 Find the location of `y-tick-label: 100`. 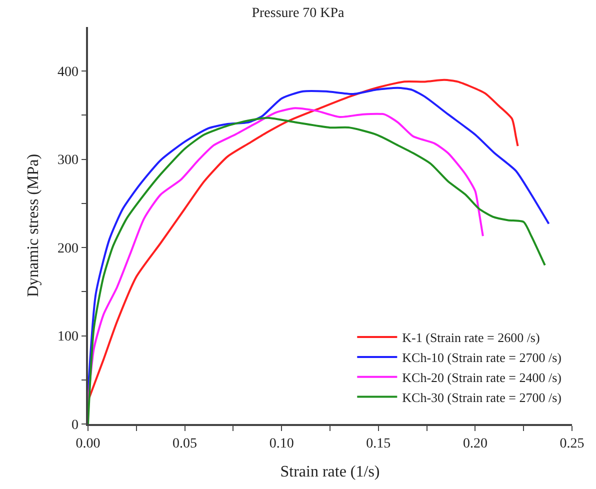

y-tick-label: 100 is located at coordinates (67, 337).